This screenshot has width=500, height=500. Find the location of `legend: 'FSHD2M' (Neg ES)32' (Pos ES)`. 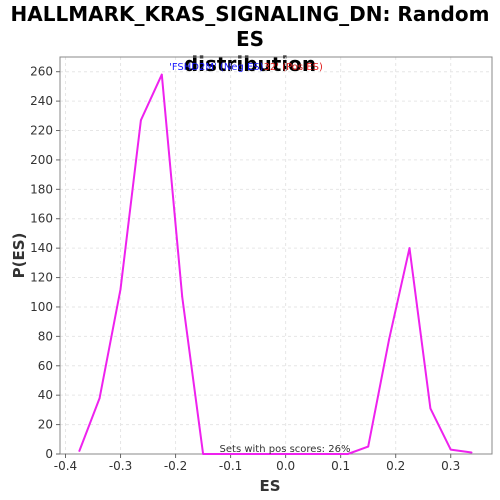

legend: 'FSHD2M' (Neg ES)32' (Pos ES) is located at coordinates (246, 67).